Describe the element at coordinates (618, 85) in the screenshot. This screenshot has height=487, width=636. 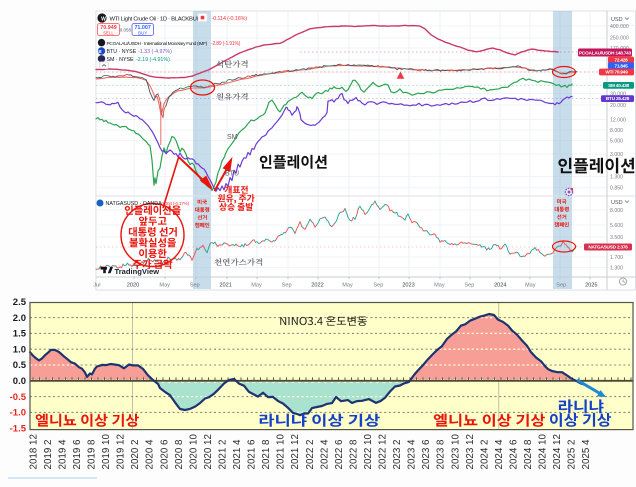
I see `svg-text: SM 40.438` at that location.